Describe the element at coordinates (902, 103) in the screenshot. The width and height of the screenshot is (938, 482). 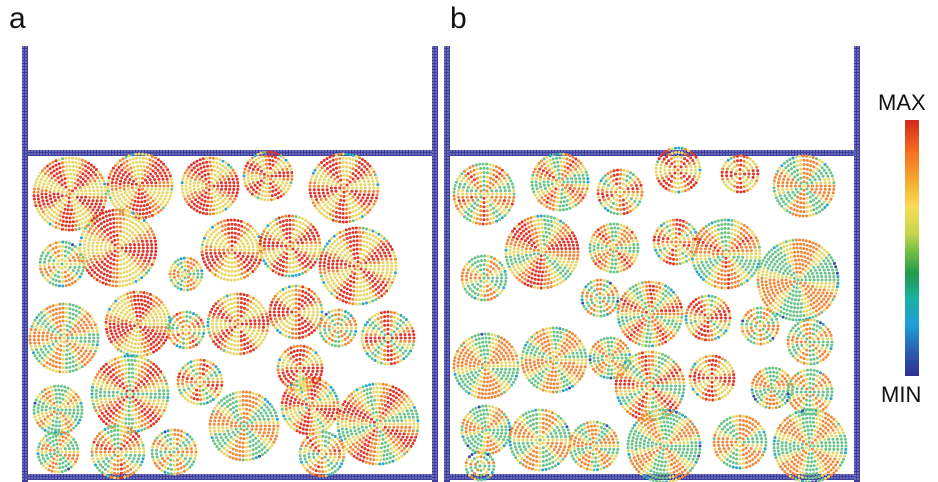
I see `colorbar-max-label: MAX` at that location.